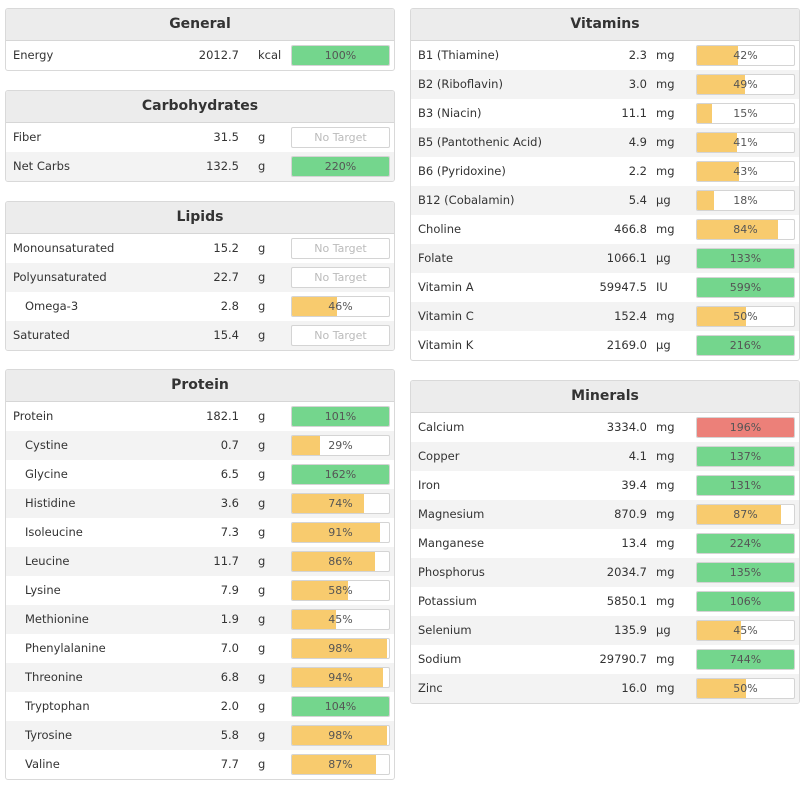  What do you see at coordinates (226, 277) in the screenshot?
I see `nutrient-amount: 22.7` at bounding box center [226, 277].